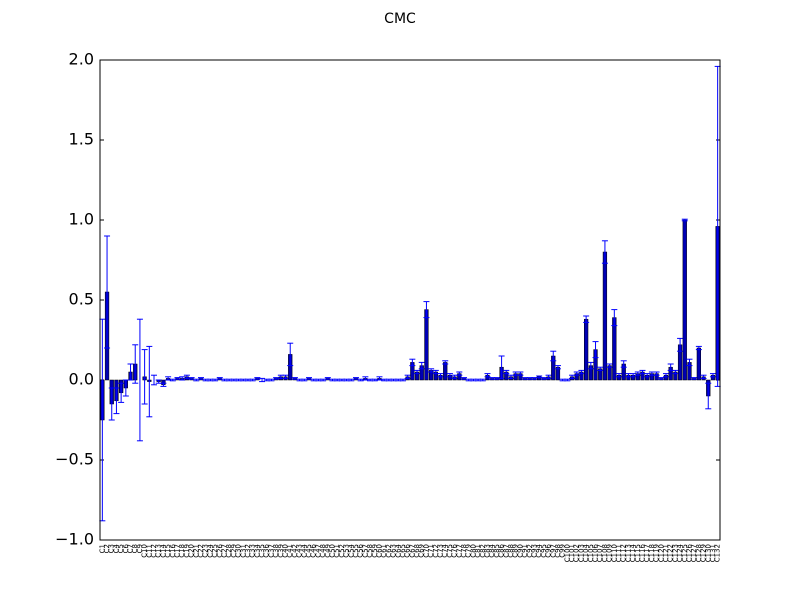 This screenshot has height=600, width=800. What do you see at coordinates (539, 550) in the screenshot?
I see `x-tick-label: C94` at bounding box center [539, 550].